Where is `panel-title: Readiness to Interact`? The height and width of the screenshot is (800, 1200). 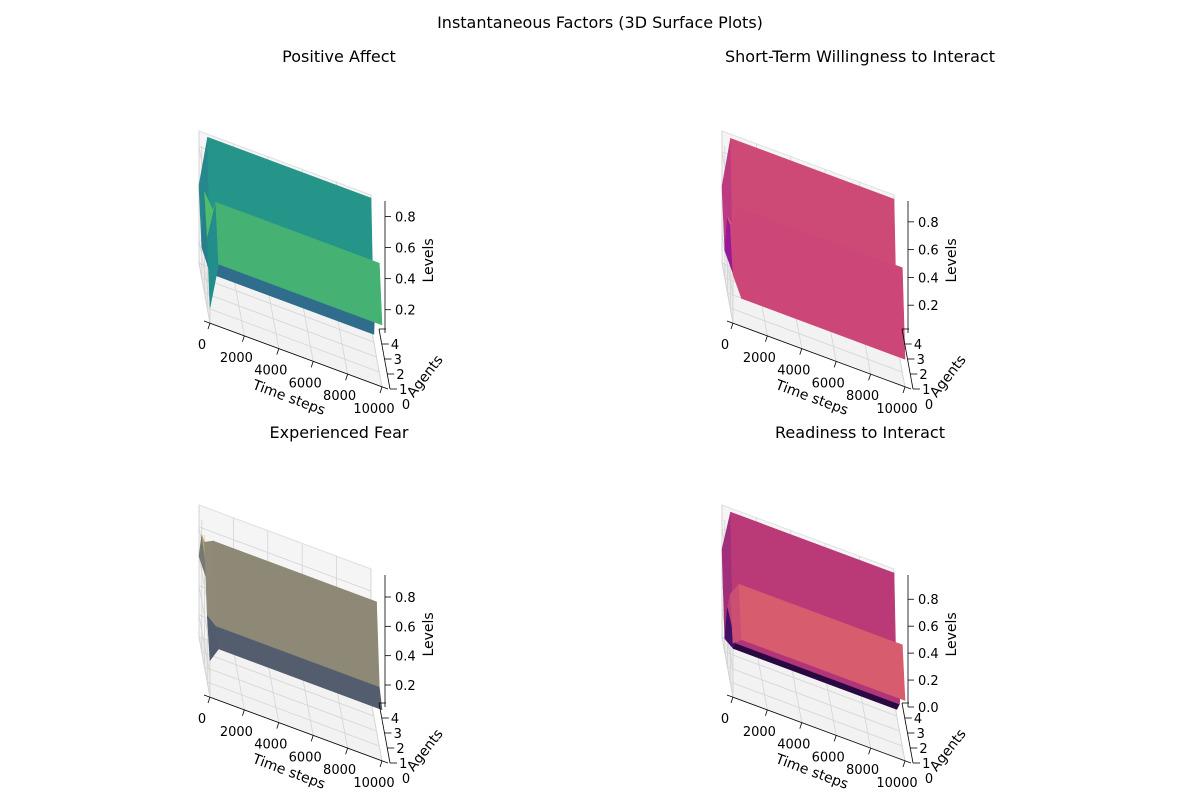
panel-title: Readiness to Interact is located at coordinates (860, 432).